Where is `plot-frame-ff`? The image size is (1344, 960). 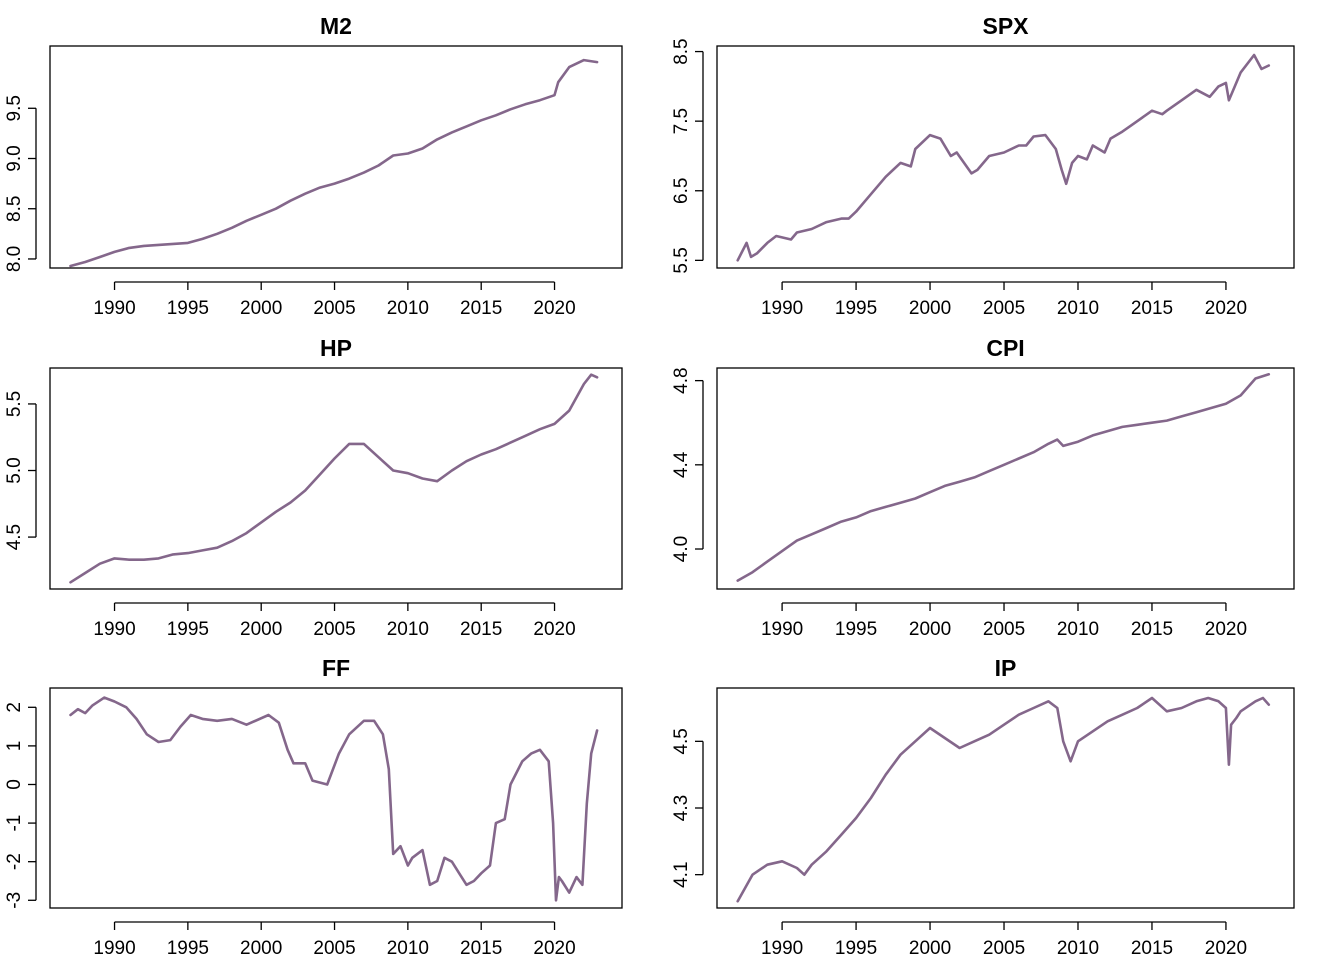 plot-frame-ff is located at coordinates (336, 798).